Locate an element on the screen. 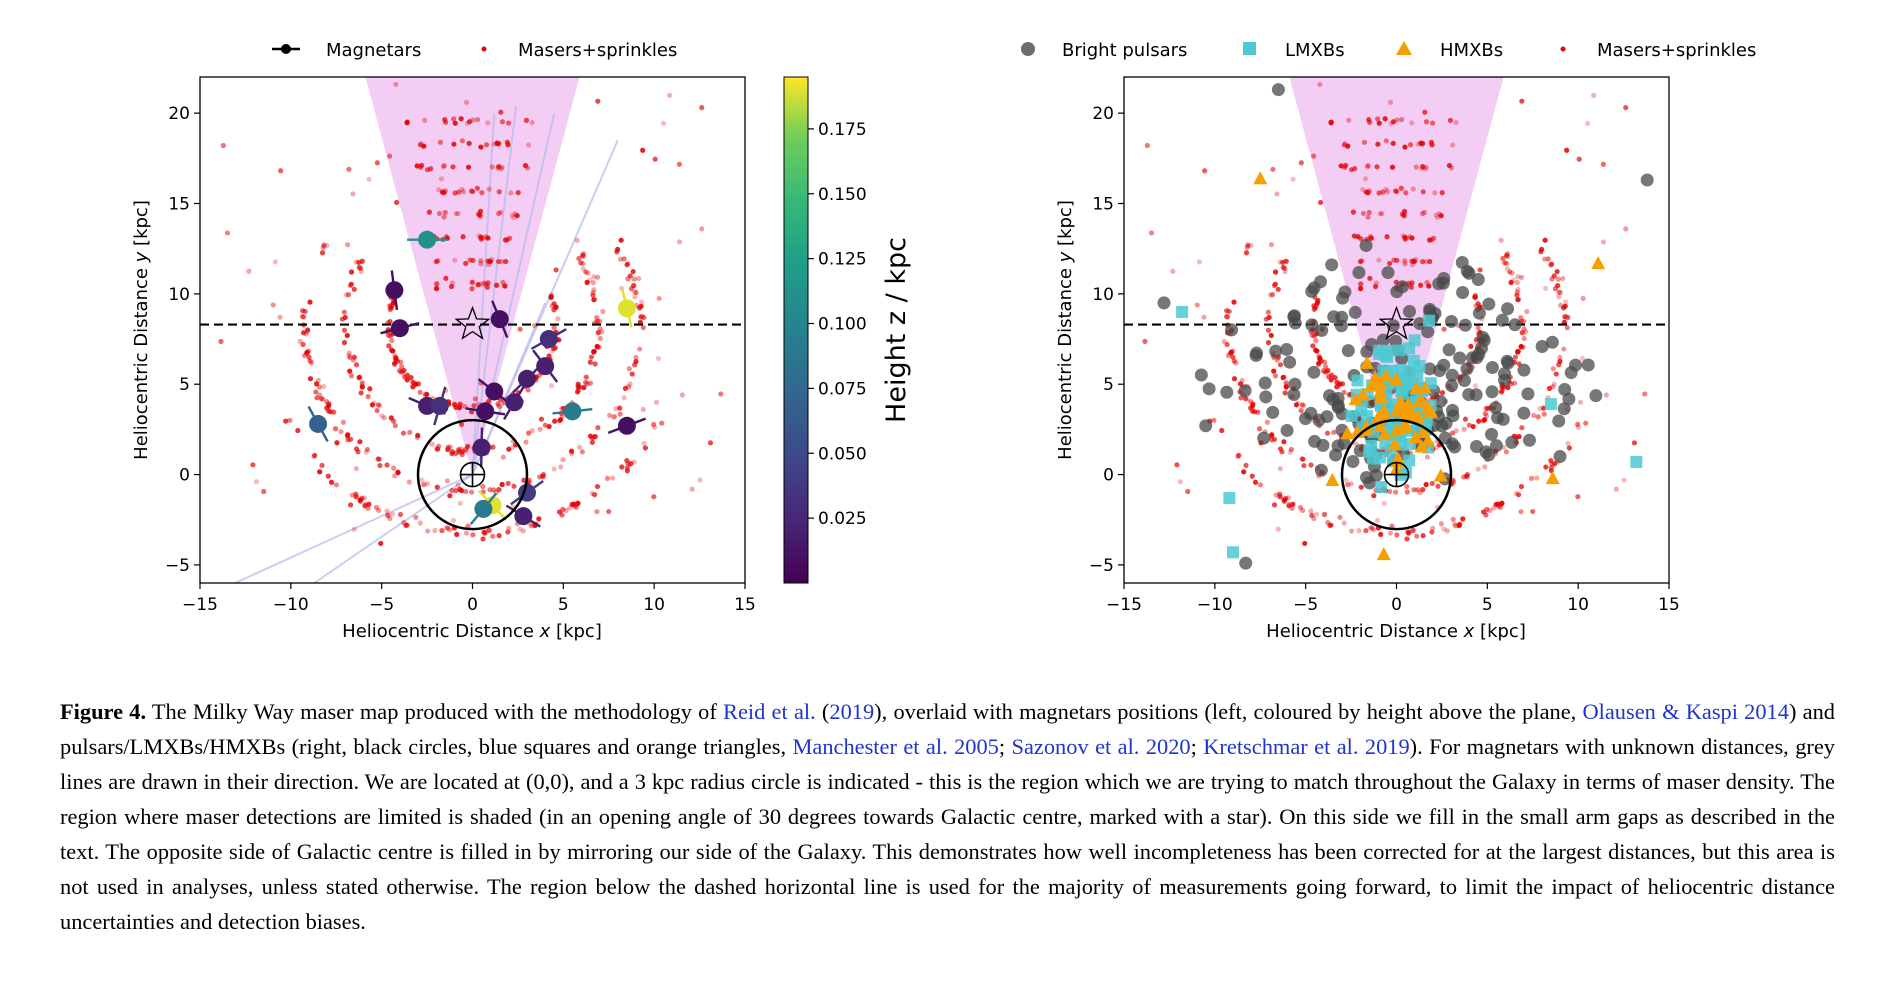 Image resolution: width=1877 pixels, height=1004 pixels. right-x-axis-label: Heliocentric Distance x [kpc] is located at coordinates (1396, 631).